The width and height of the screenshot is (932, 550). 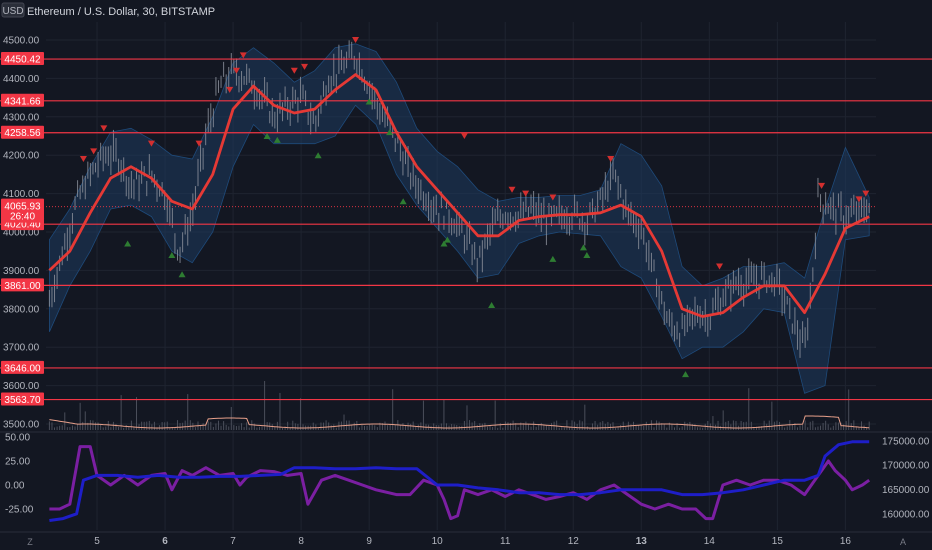 I want to click on currency-badge, so click(x=13, y=10).